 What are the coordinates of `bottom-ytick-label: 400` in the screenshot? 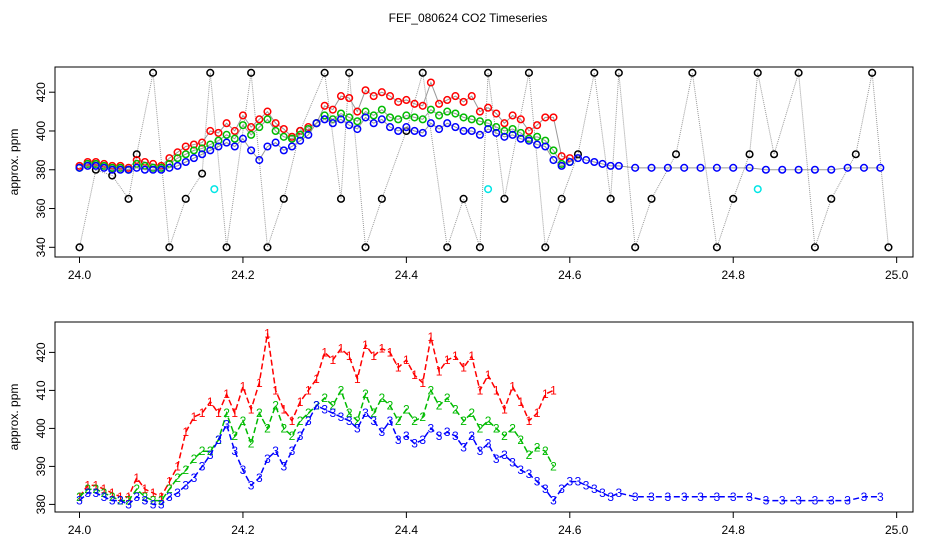 It's located at (41, 428).